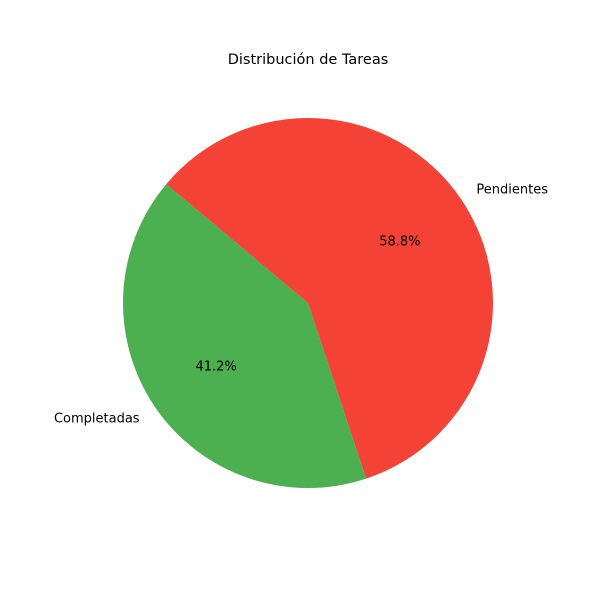 The width and height of the screenshot is (600, 600). Describe the element at coordinates (399, 242) in the screenshot. I see `slice-percent-pendientes: 58.8%` at that location.